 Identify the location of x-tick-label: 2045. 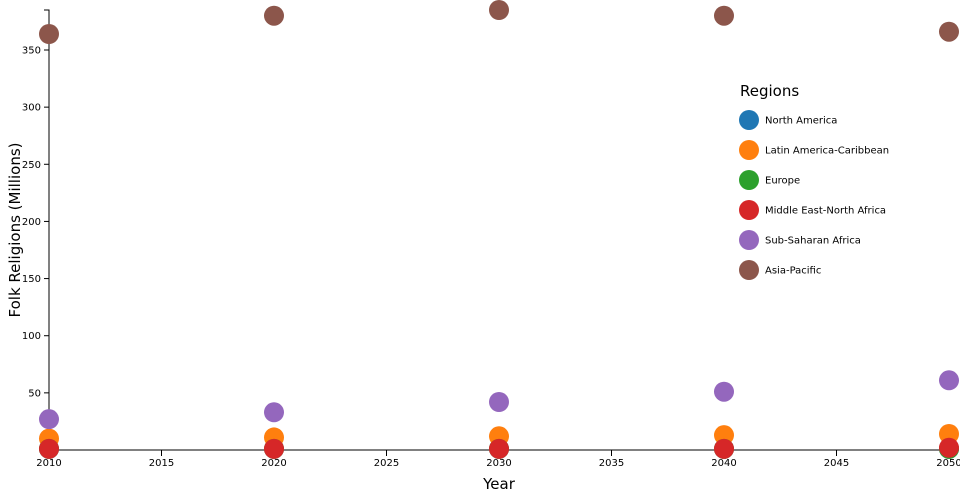
(836, 463).